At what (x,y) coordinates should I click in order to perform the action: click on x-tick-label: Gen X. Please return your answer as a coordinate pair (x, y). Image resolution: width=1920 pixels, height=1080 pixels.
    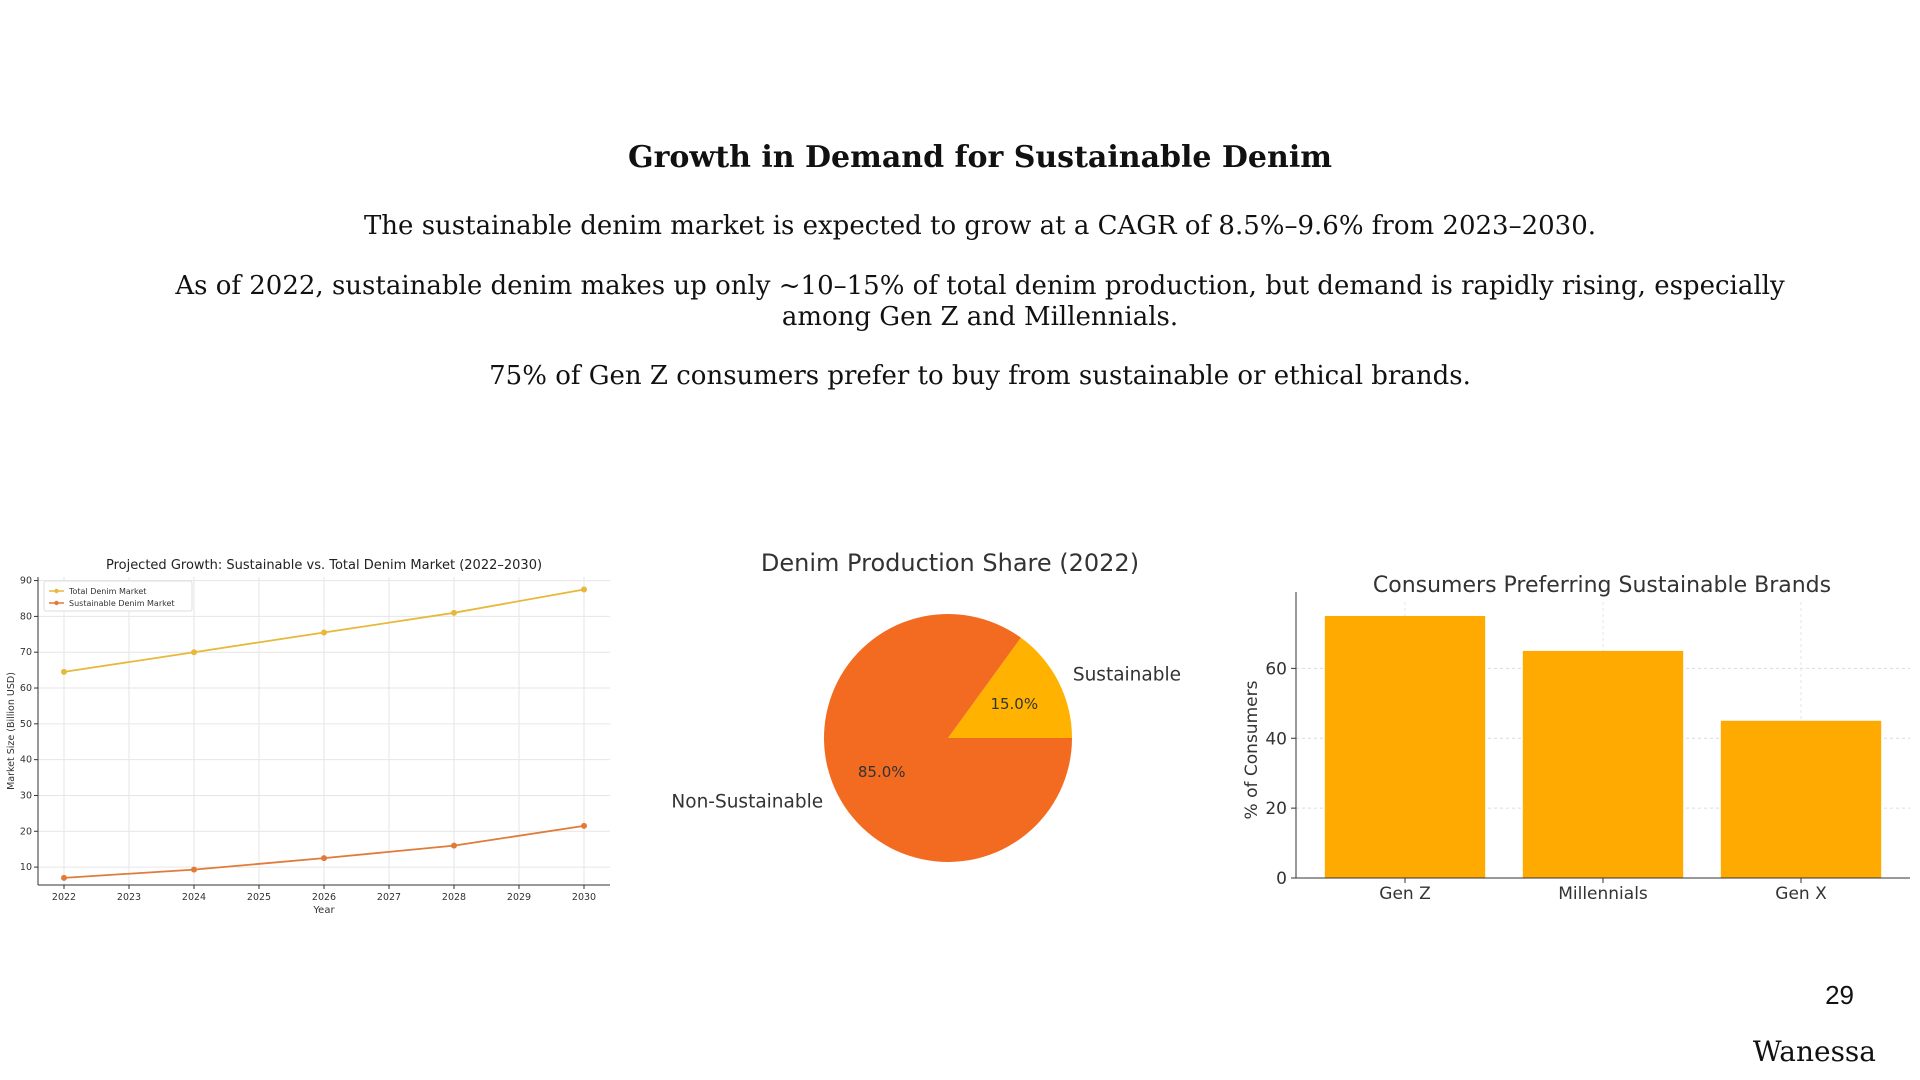
    Looking at the image, I should click on (1801, 894).